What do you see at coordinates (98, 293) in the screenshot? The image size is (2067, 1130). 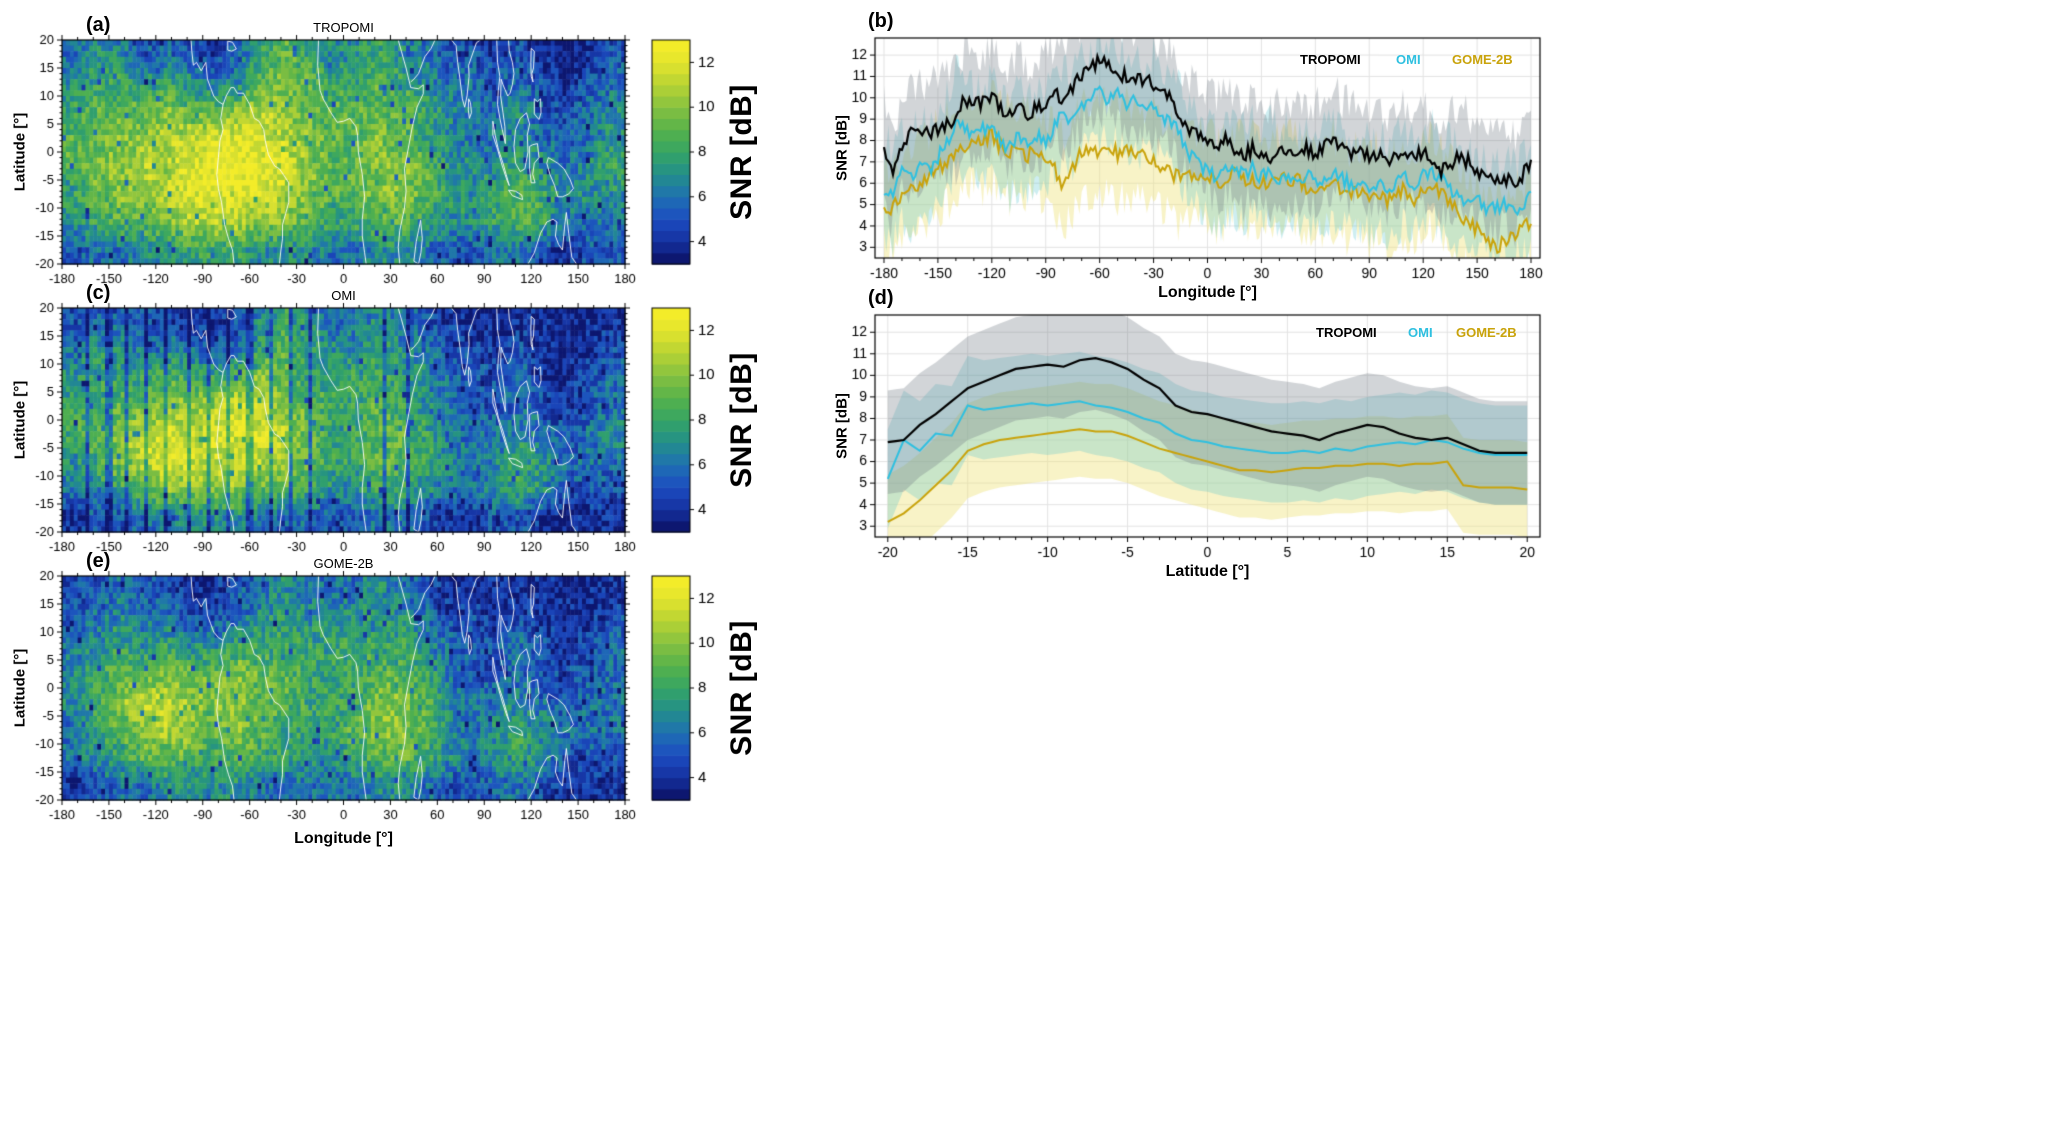 I see `panel-letter-c: (c)` at bounding box center [98, 293].